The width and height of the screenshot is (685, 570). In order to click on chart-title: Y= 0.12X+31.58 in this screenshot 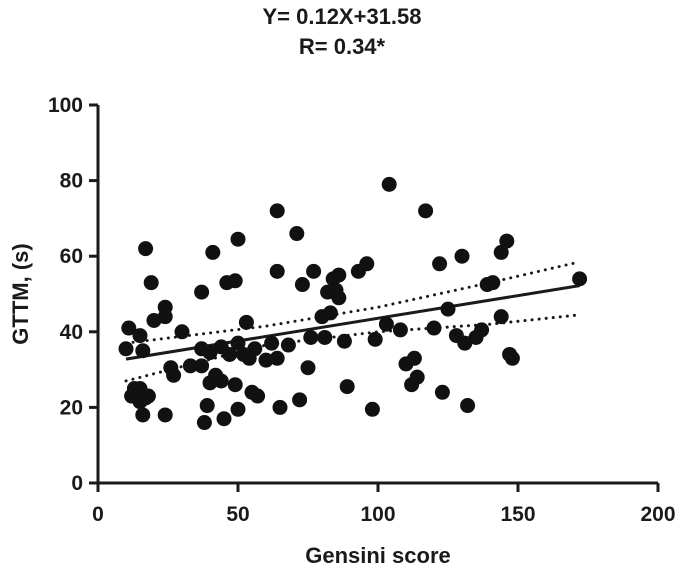, I will do `click(341, 16)`.